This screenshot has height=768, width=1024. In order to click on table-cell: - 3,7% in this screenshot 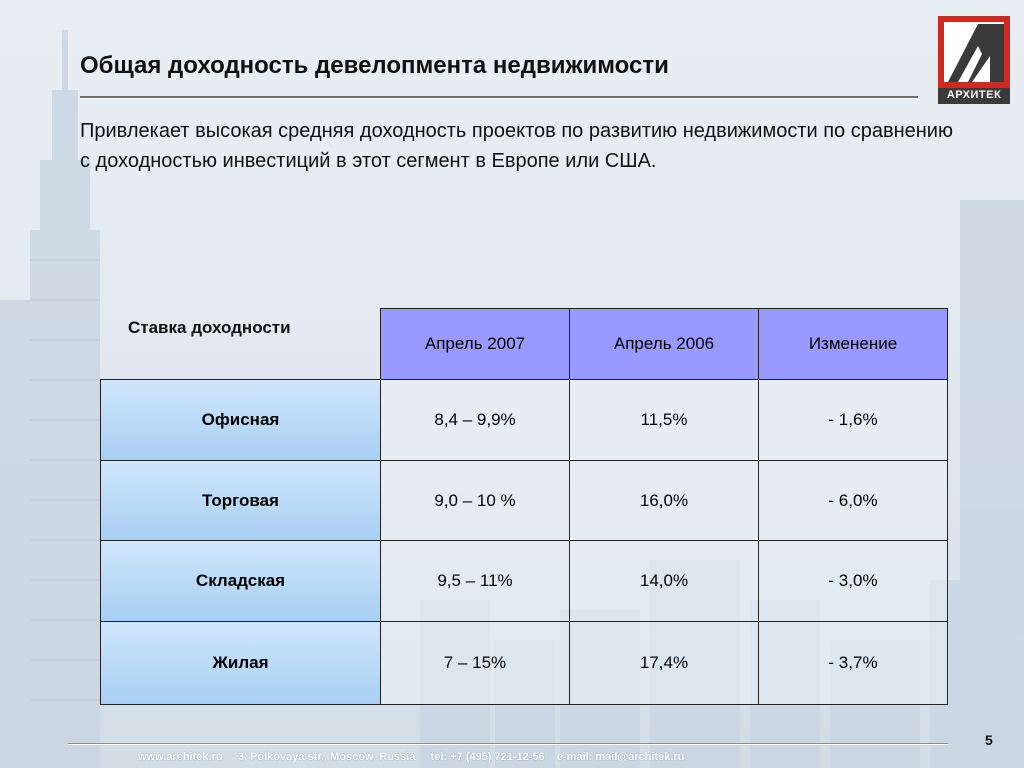, I will do `click(853, 663)`.